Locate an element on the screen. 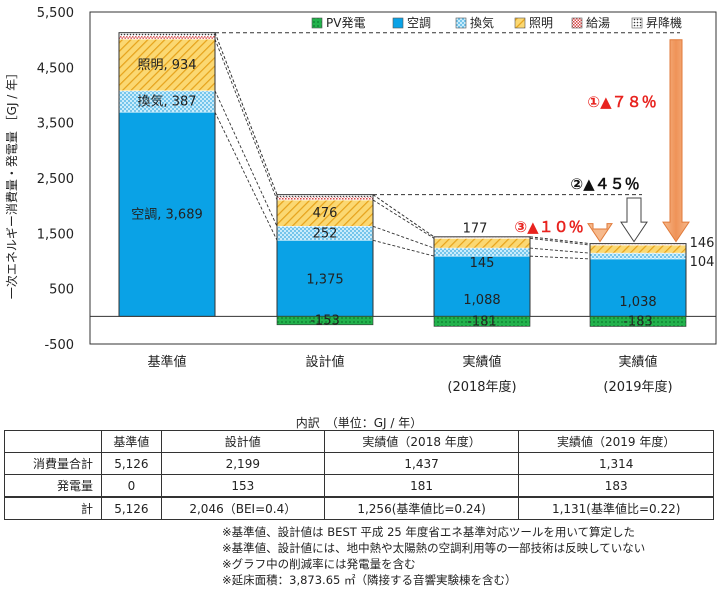  y-tick-label: 4,500 is located at coordinates (55, 68).